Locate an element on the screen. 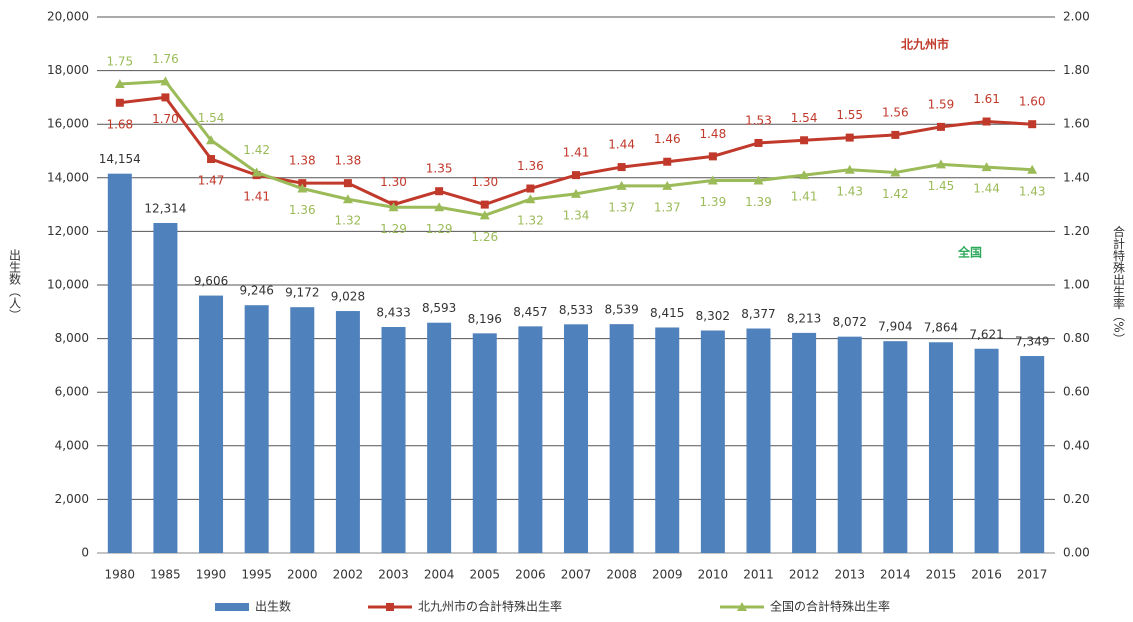  bar-value-label: 8,302 is located at coordinates (713, 316).